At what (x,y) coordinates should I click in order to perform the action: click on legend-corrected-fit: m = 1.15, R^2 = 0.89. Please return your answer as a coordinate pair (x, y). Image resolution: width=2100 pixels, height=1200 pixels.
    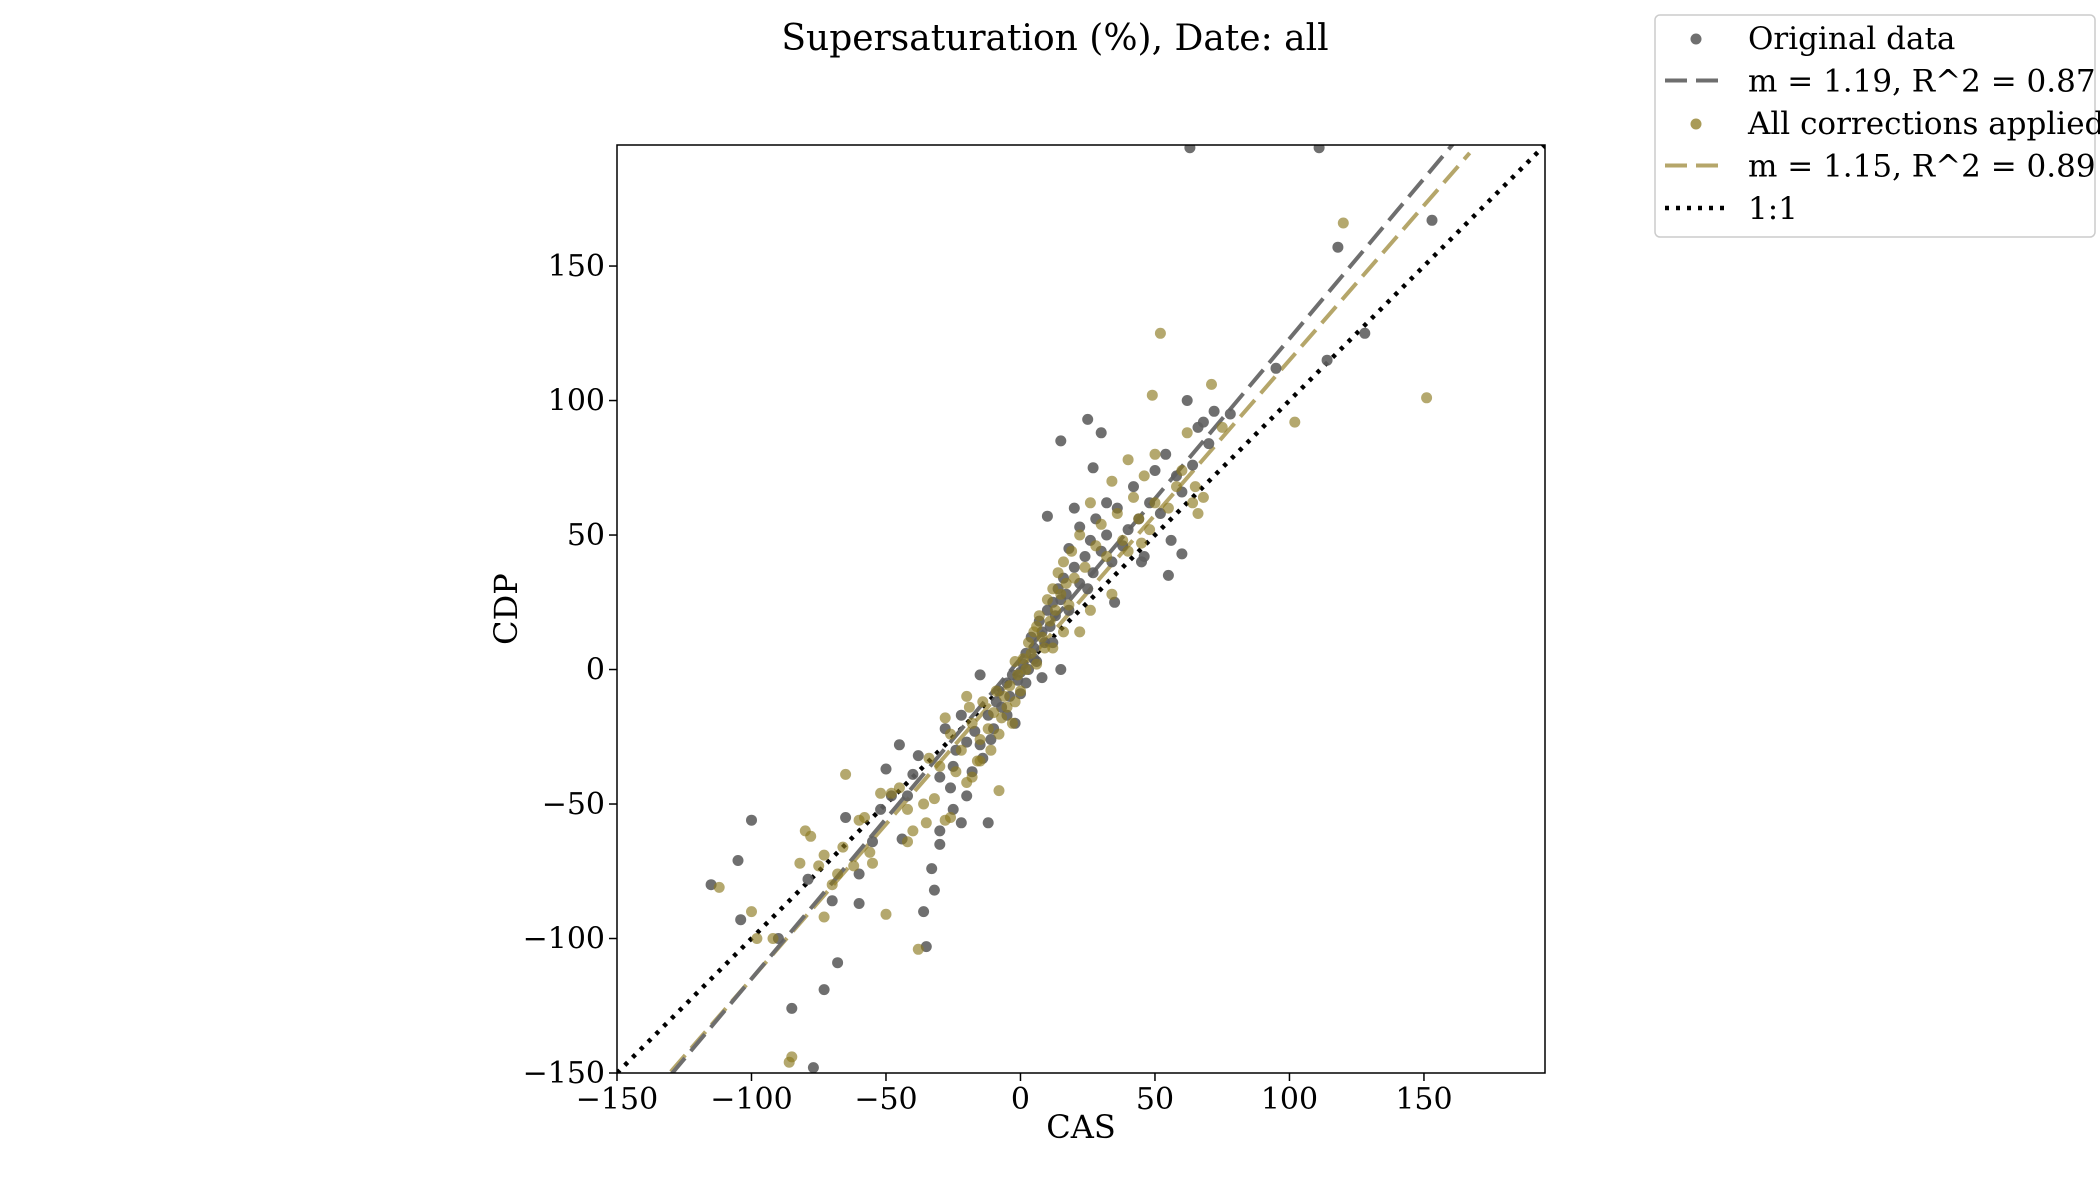
    Looking at the image, I should click on (1880, 167).